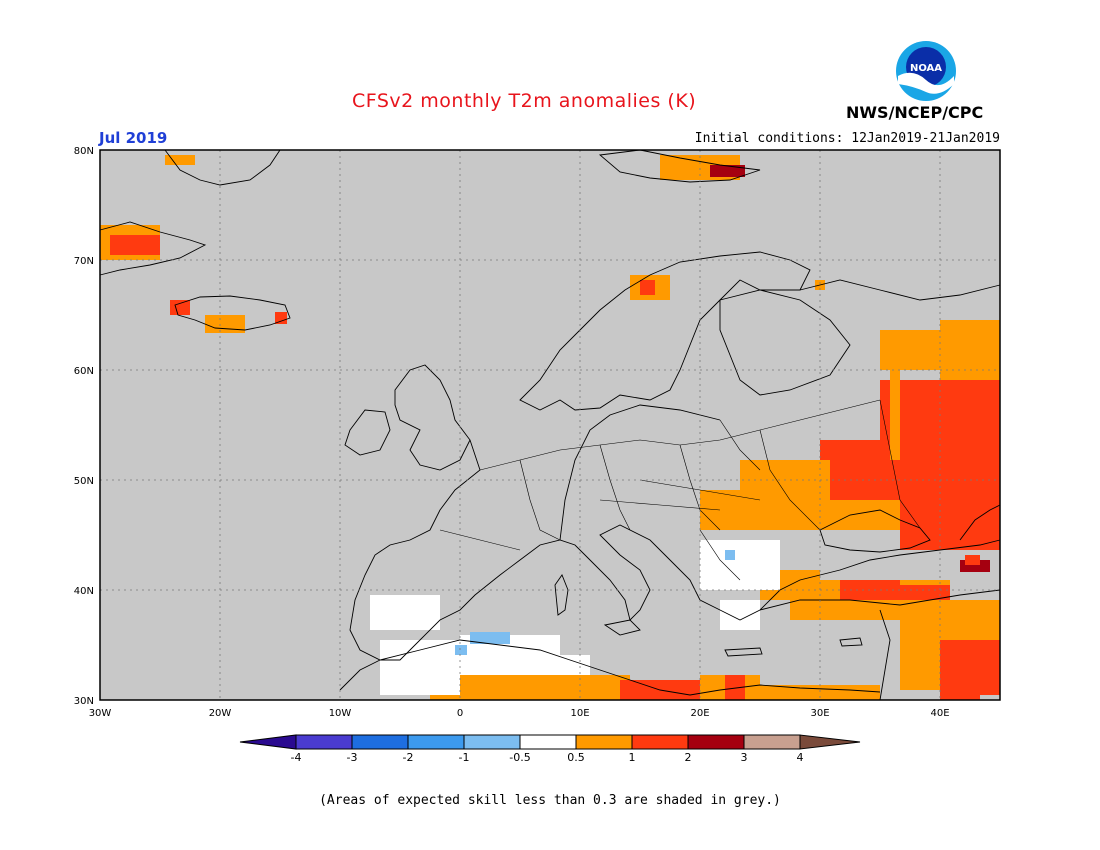 The width and height of the screenshot is (1100, 850). What do you see at coordinates (680, 490) in the screenshot?
I see `country-borders` at bounding box center [680, 490].